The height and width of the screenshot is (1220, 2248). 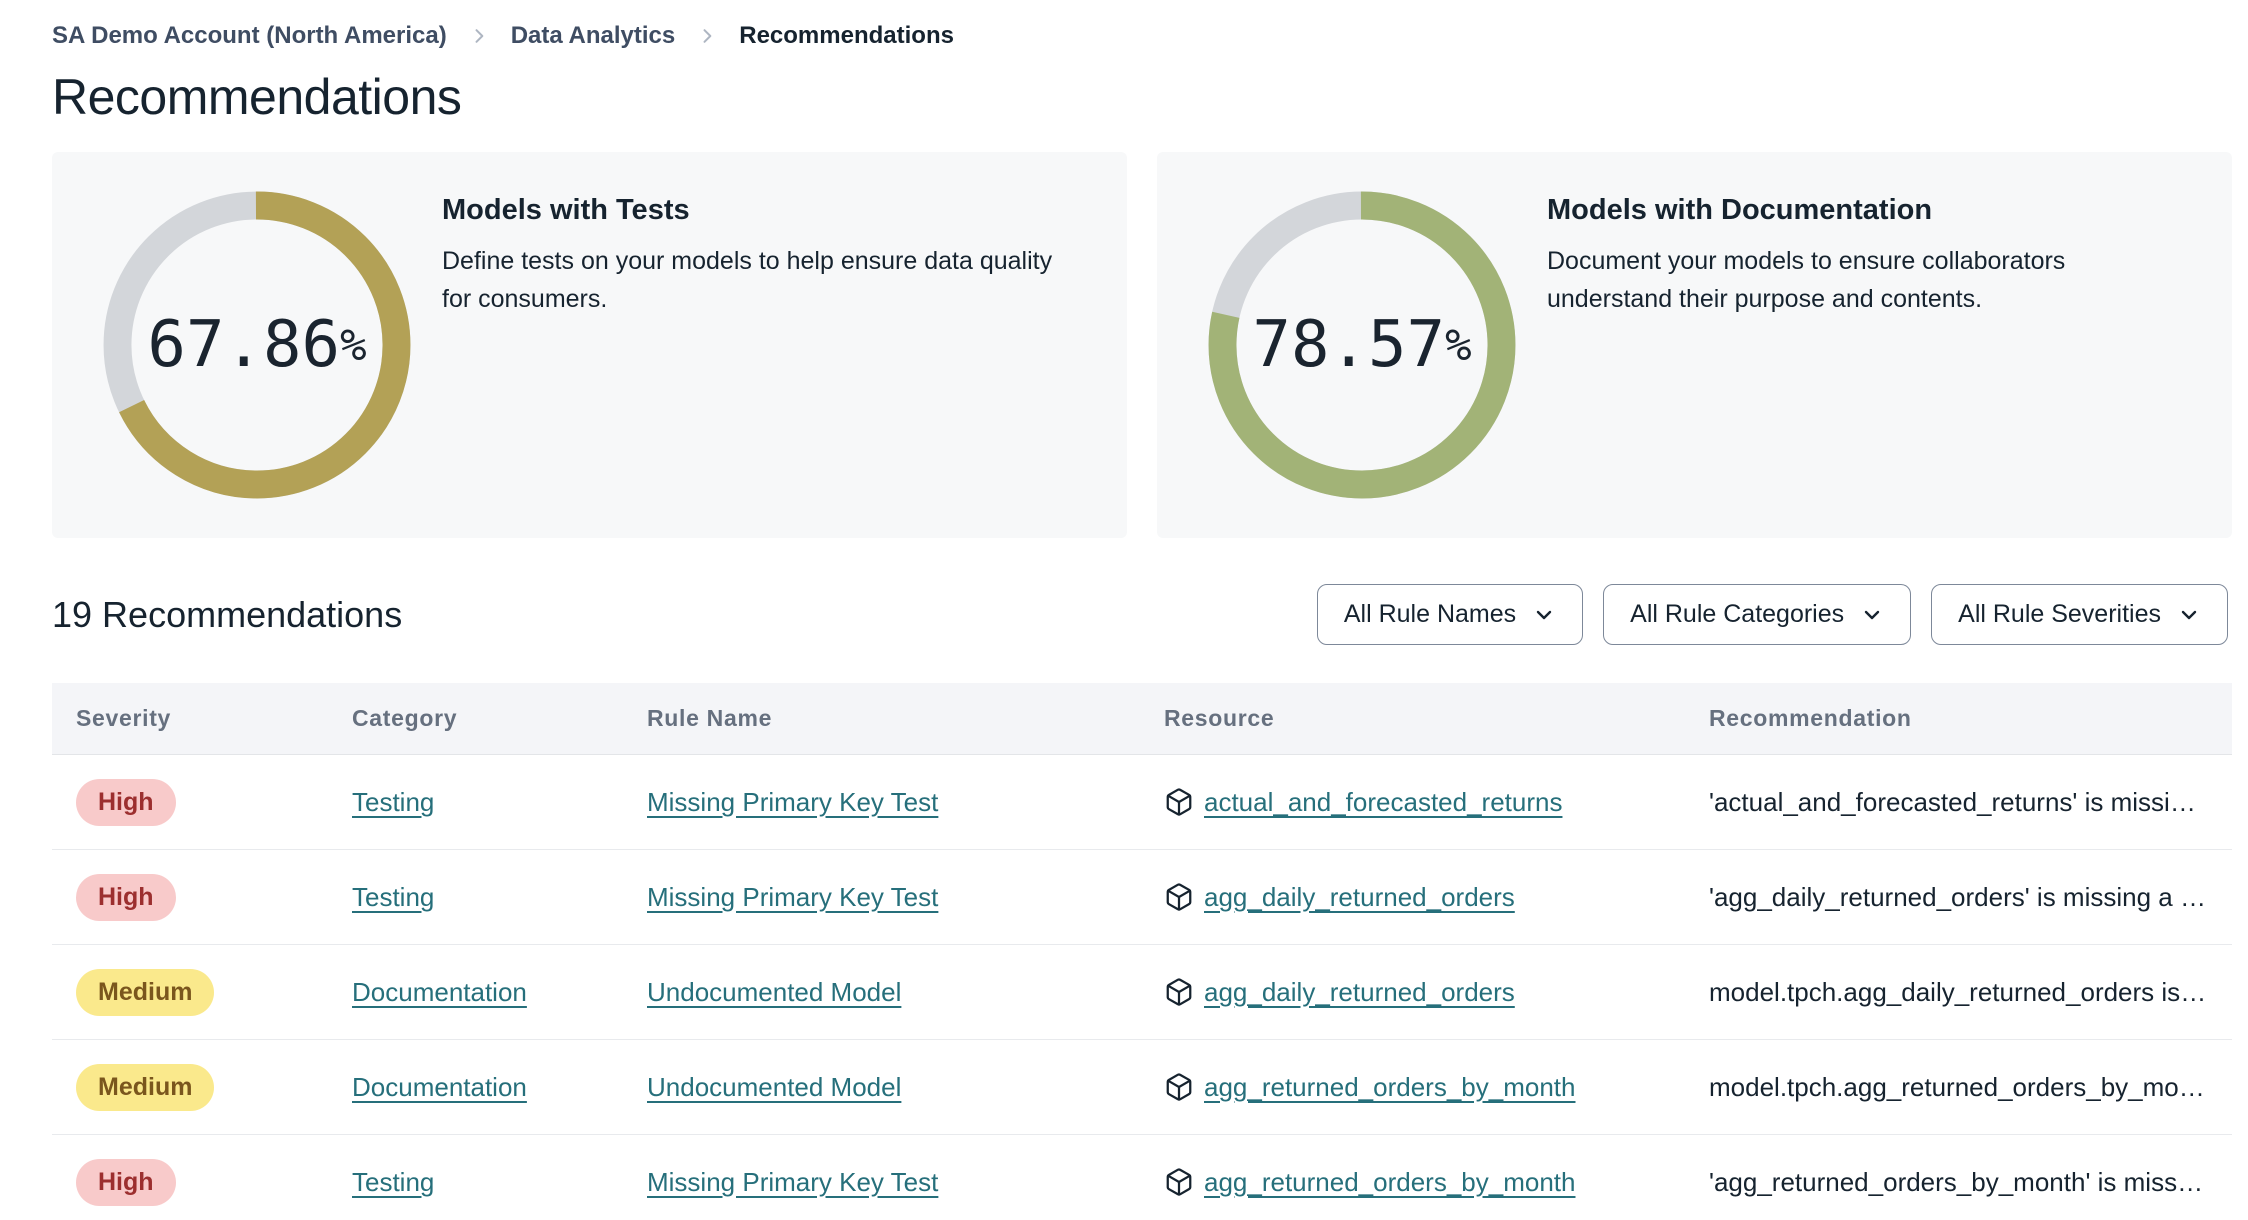 What do you see at coordinates (846, 35) in the screenshot?
I see `breadcrumb-current: Recommendations` at bounding box center [846, 35].